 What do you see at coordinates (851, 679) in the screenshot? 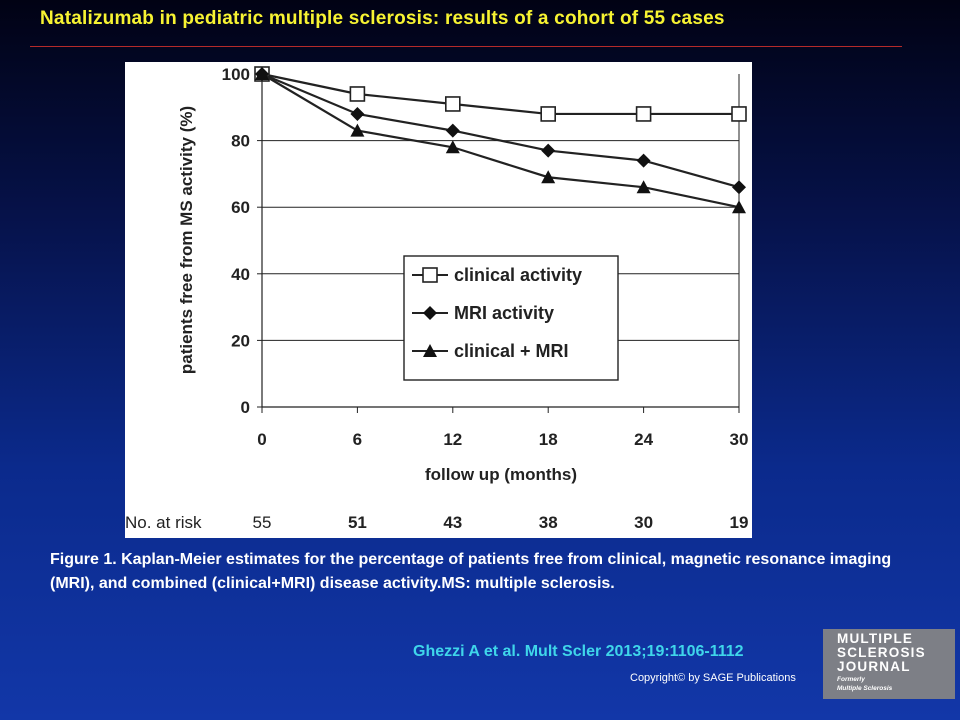
I see `logo-line-4: Formerly` at bounding box center [851, 679].